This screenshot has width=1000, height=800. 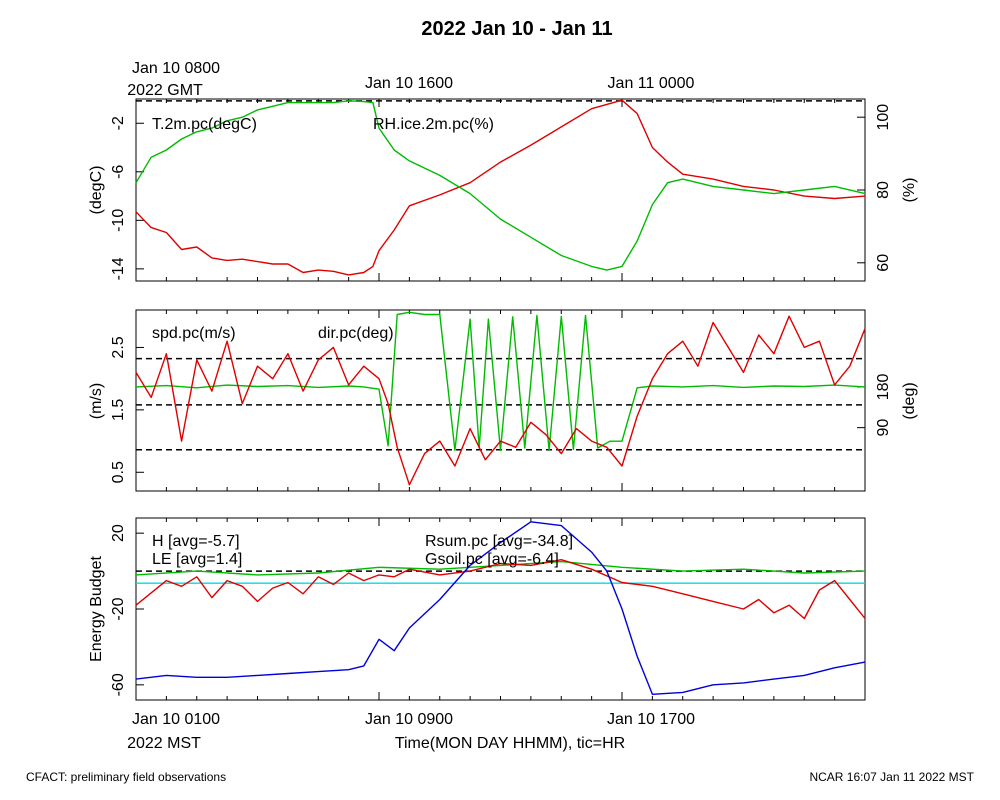 I want to click on top-axis-label-first-line1: Jan 10 0800, so click(x=176, y=68).